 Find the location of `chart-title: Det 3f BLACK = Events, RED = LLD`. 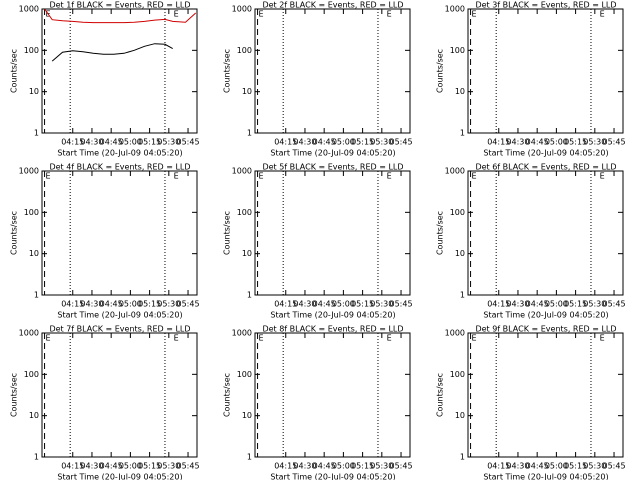

chart-title: Det 3f BLACK = Events, RED = LLD is located at coordinates (545, 5).